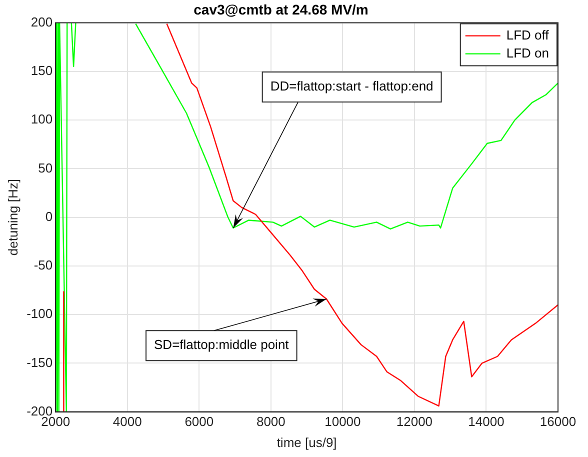 The height and width of the screenshot is (457, 588). What do you see at coordinates (43, 265) in the screenshot?
I see `y-tick-label: -50` at bounding box center [43, 265].